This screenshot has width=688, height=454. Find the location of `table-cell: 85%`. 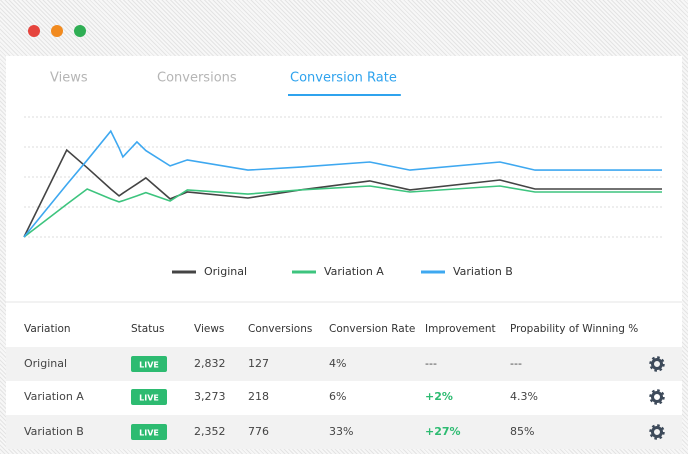

table-cell: 85% is located at coordinates (522, 431).